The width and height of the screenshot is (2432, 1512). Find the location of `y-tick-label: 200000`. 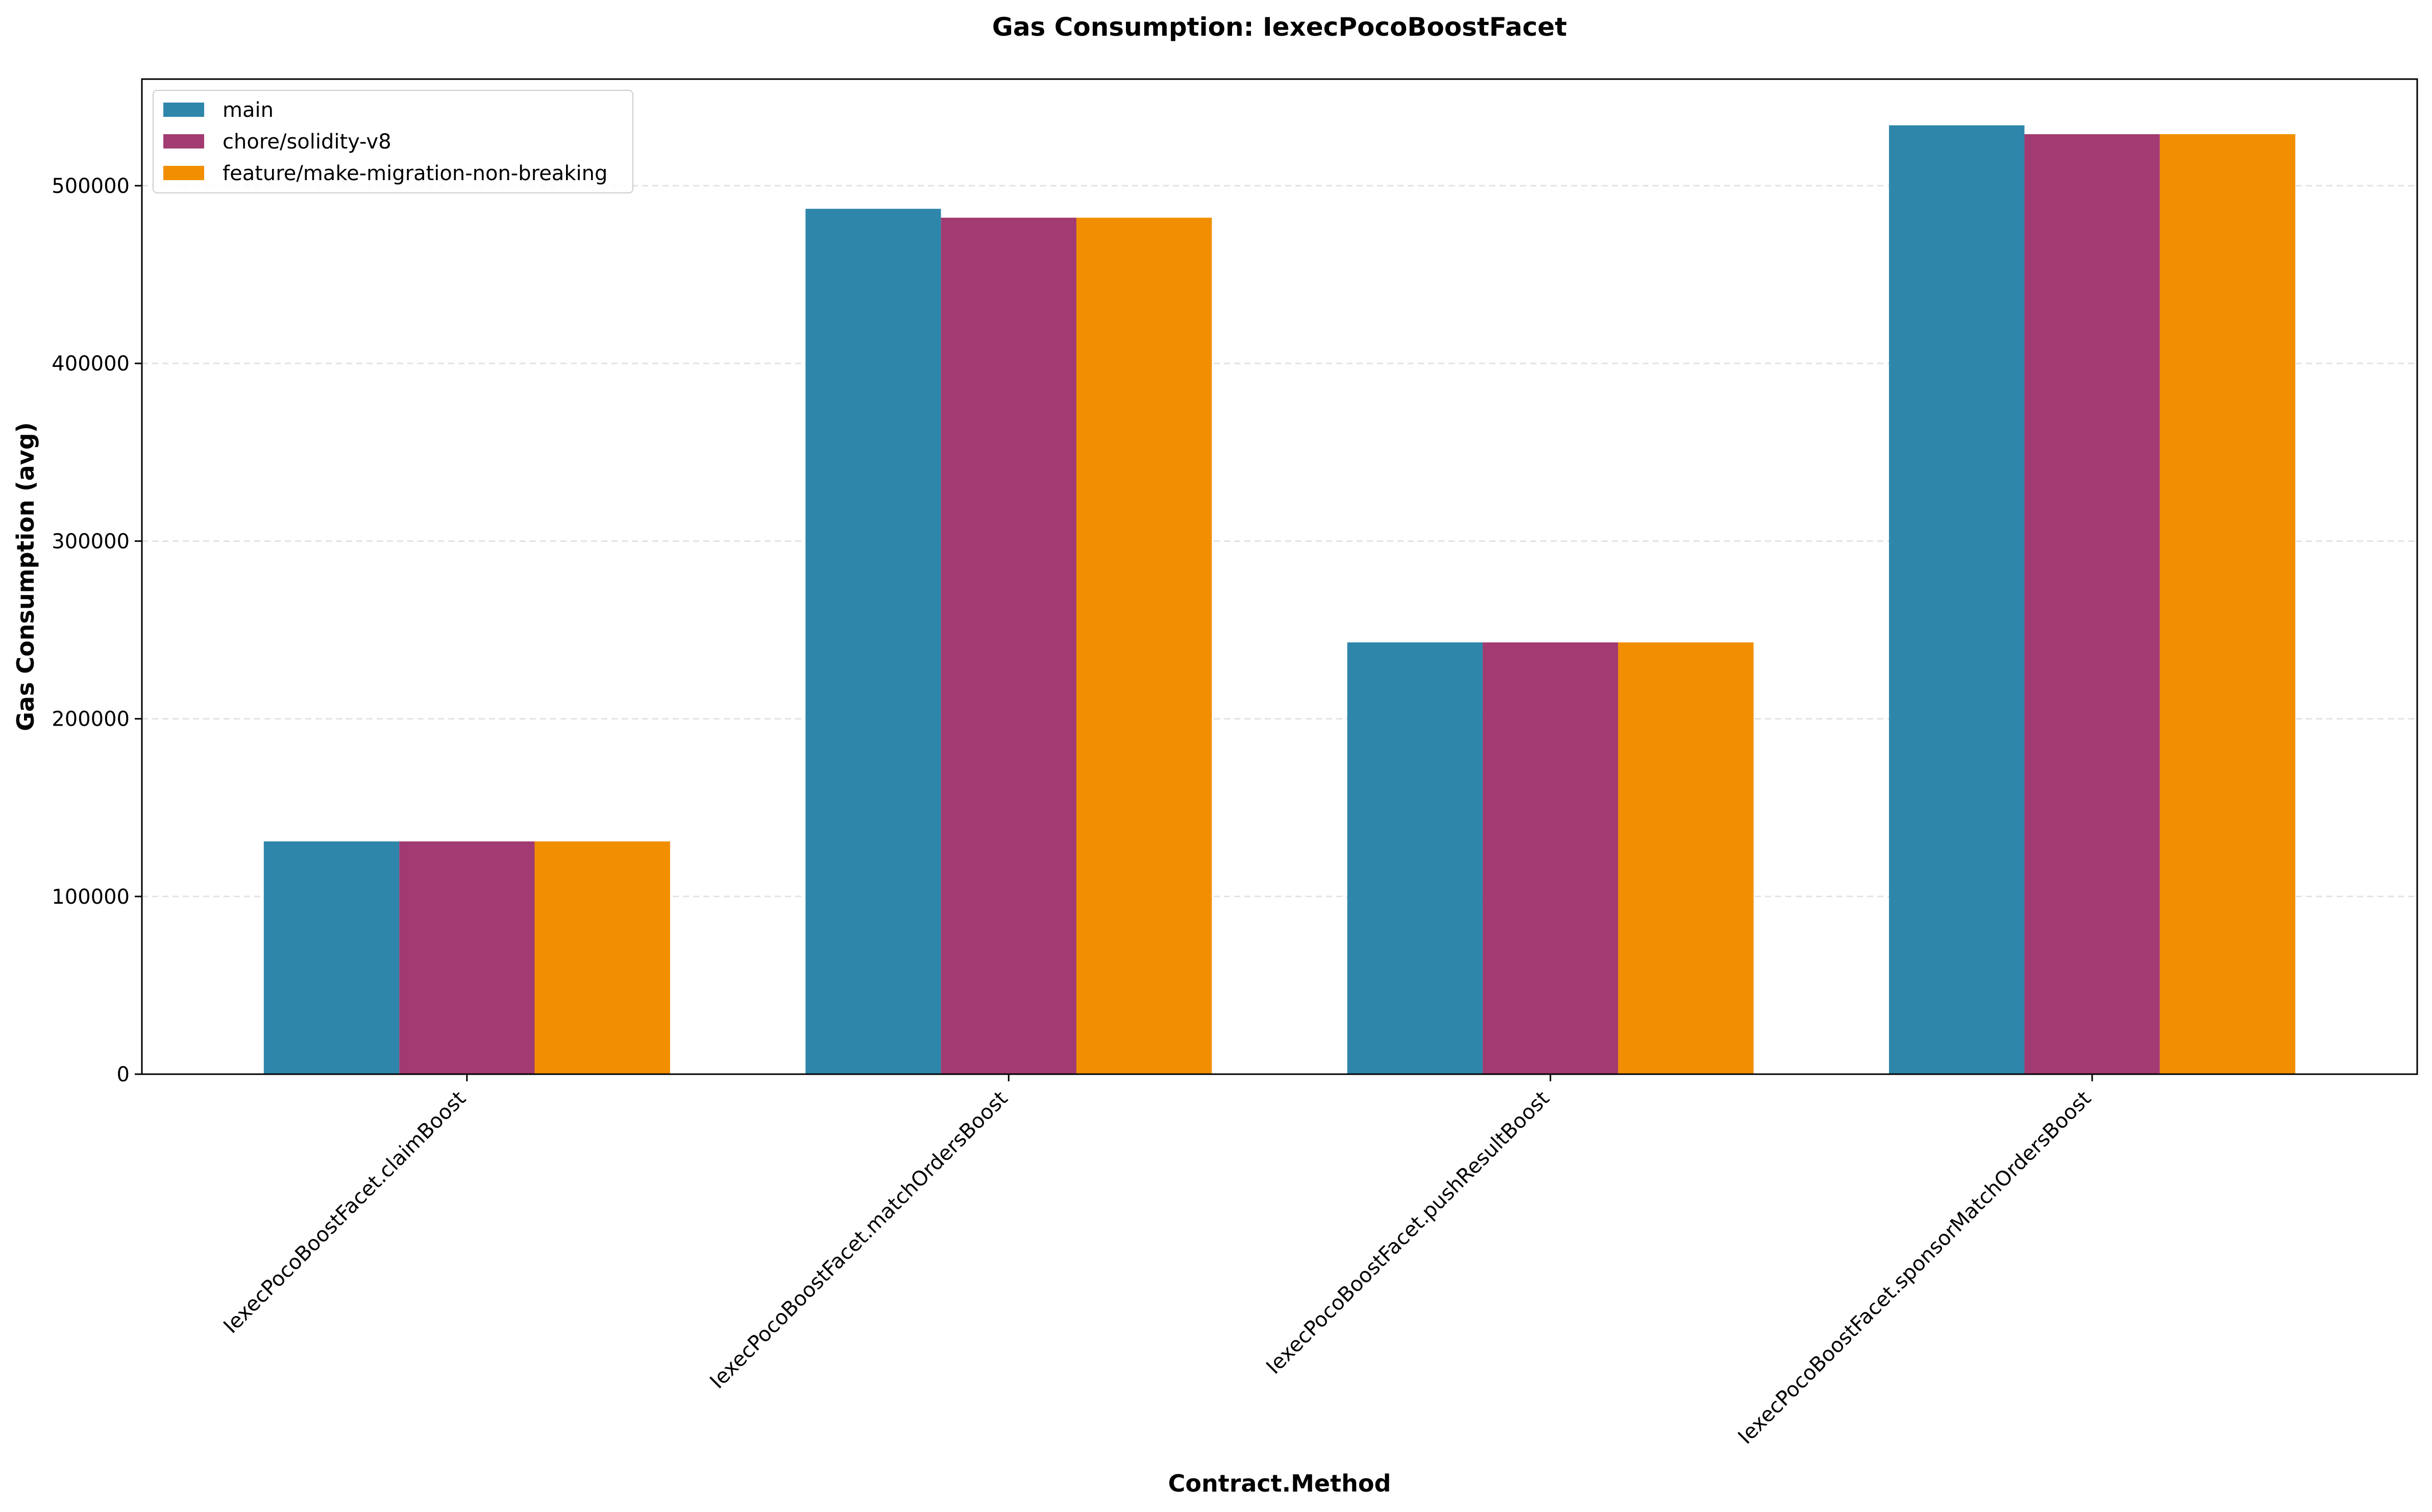

y-tick-label: 200000 is located at coordinates (91, 719).